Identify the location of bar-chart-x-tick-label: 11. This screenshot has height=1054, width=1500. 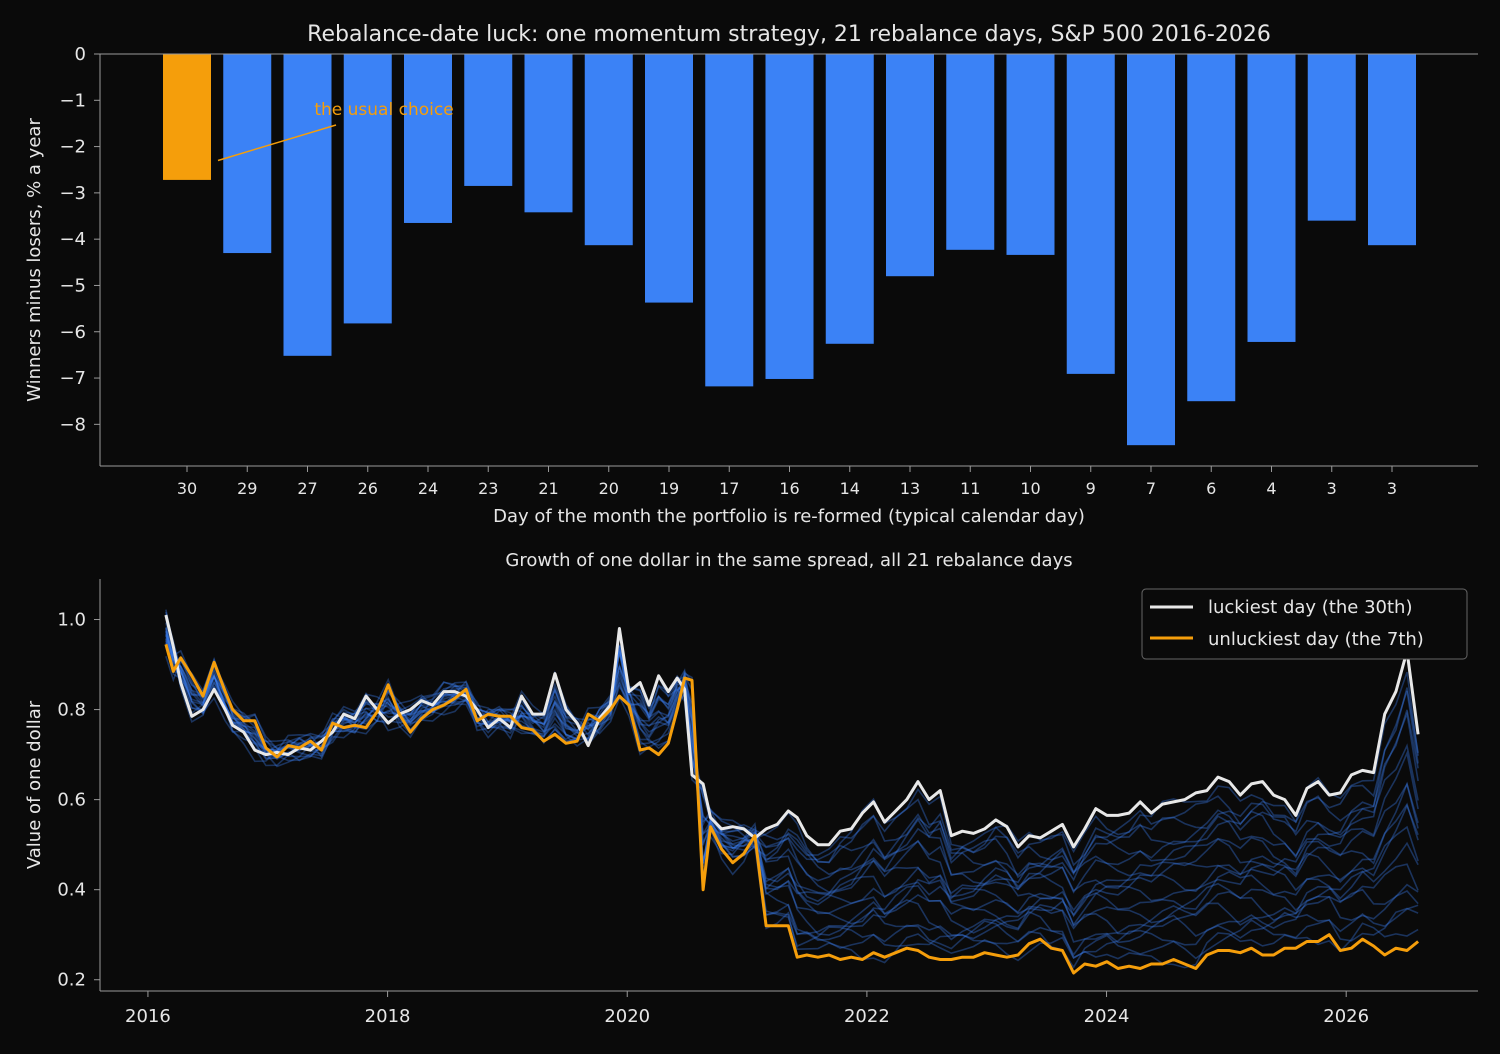
(970, 488).